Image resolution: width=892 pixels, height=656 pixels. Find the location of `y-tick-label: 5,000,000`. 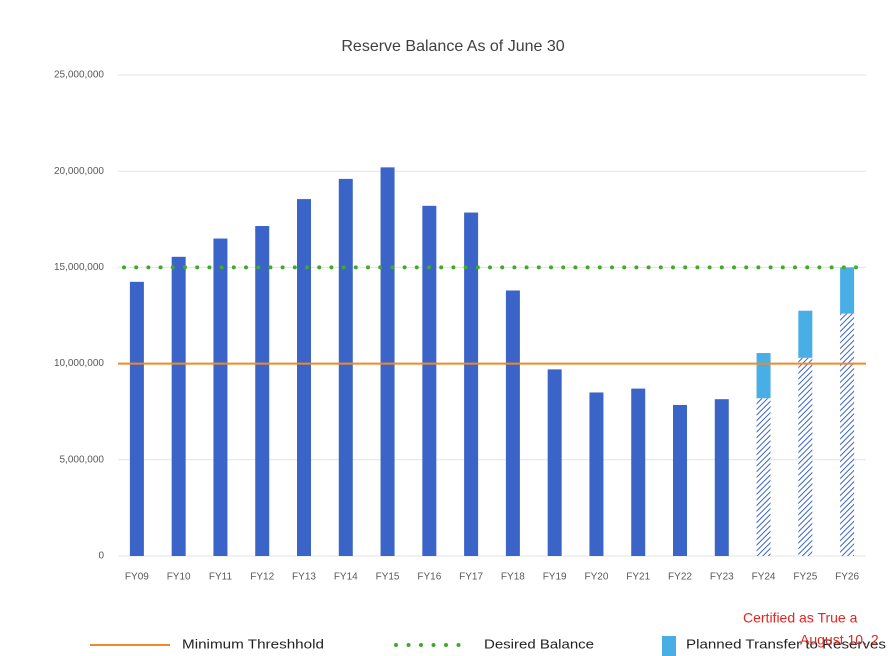

y-tick-label: 5,000,000 is located at coordinates (82, 459).